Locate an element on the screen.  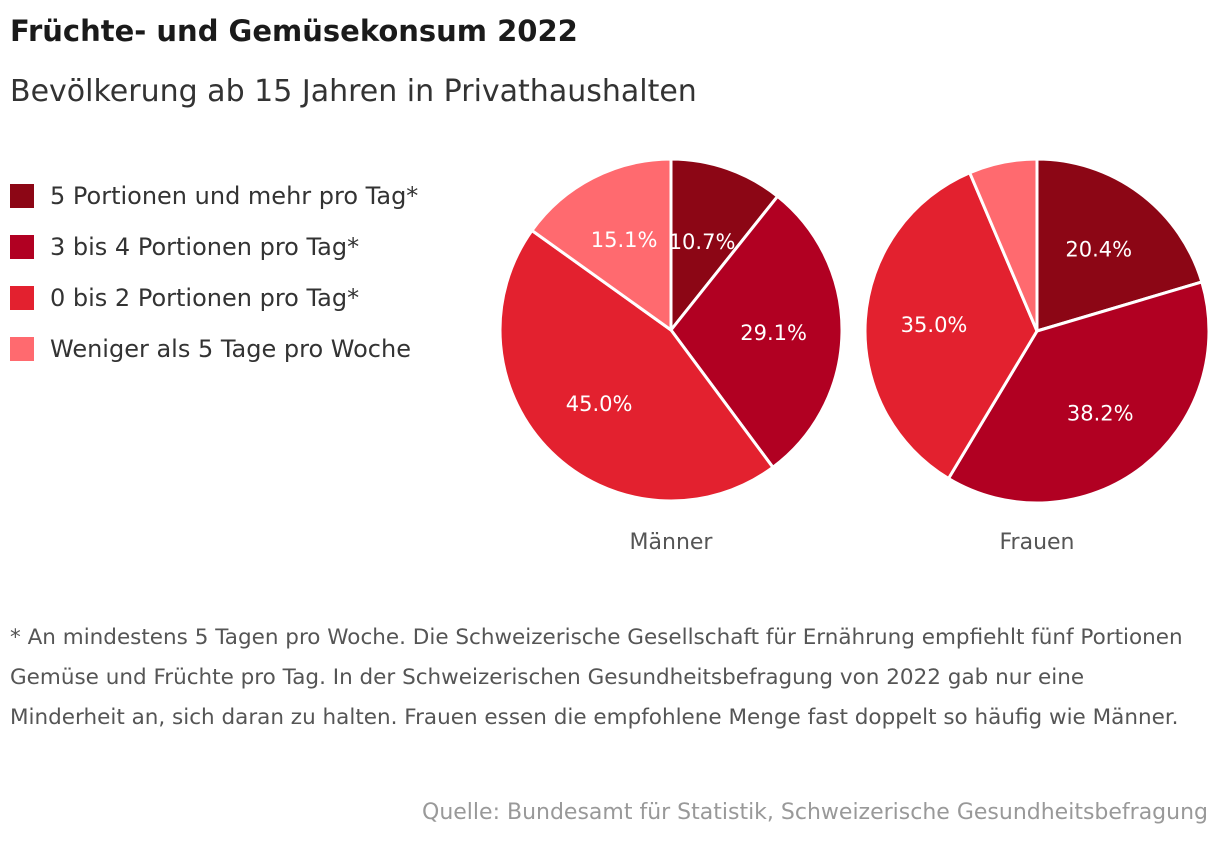
legend-item: Weniger als 5 Tage pro Woche is located at coordinates (214, 348).